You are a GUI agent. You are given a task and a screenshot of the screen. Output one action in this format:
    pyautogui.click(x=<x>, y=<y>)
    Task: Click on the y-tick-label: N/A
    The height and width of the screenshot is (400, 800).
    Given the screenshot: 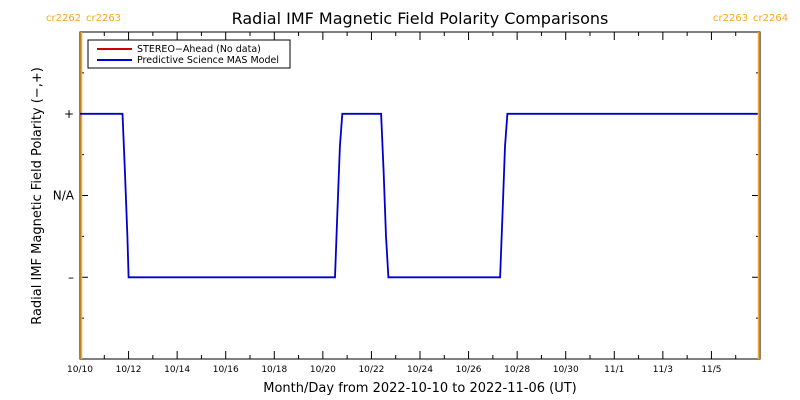 What is the action you would take?
    pyautogui.click(x=64, y=196)
    